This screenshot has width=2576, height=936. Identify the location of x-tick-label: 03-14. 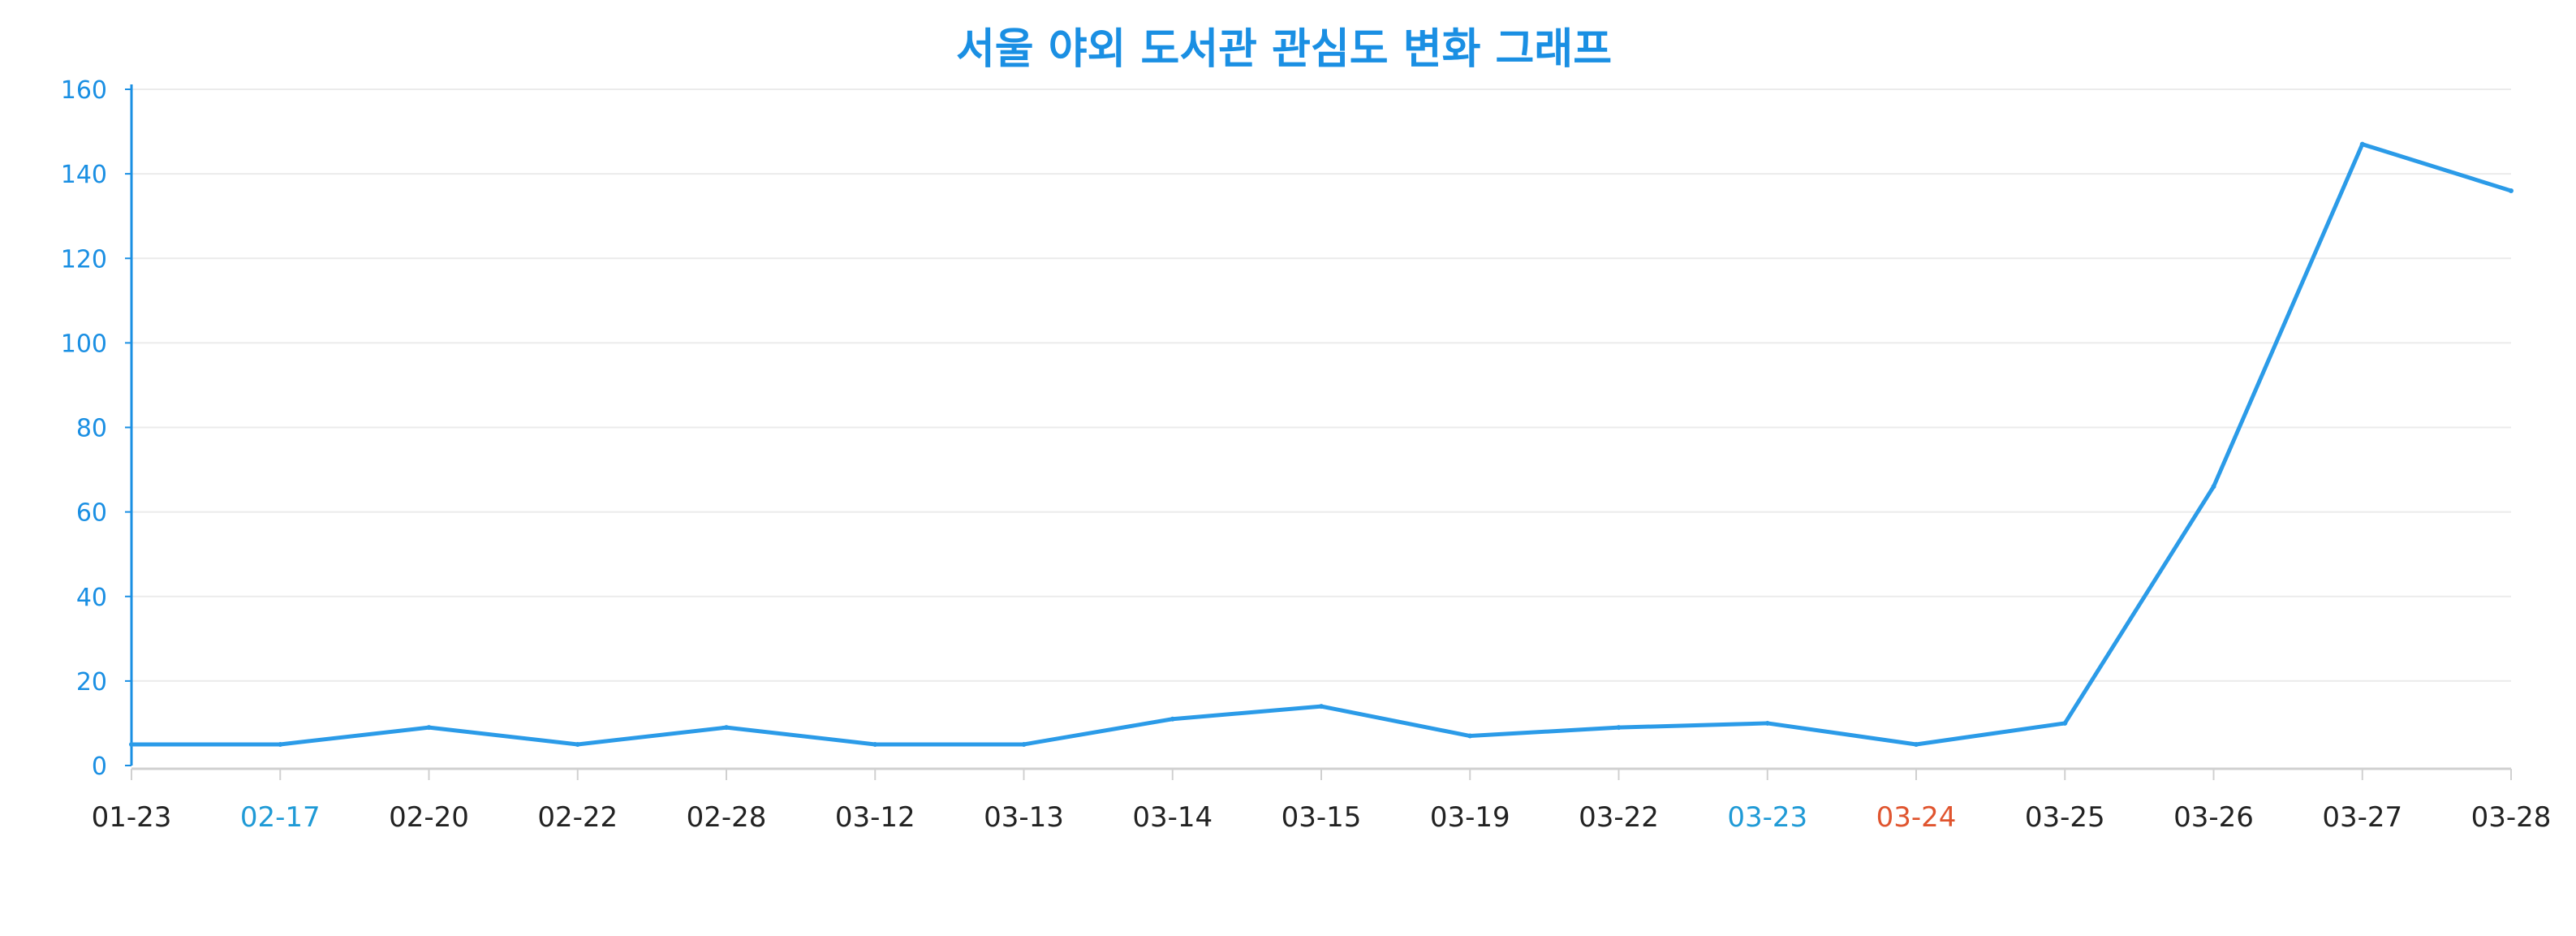
(1172, 817).